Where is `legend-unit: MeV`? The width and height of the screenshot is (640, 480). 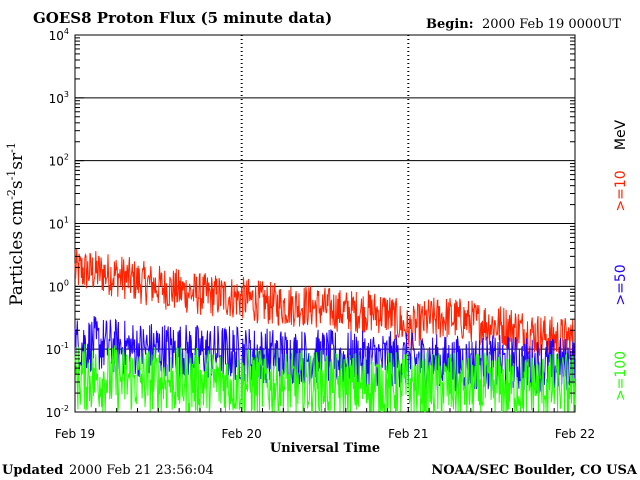
legend-unit: MeV is located at coordinates (621, 134).